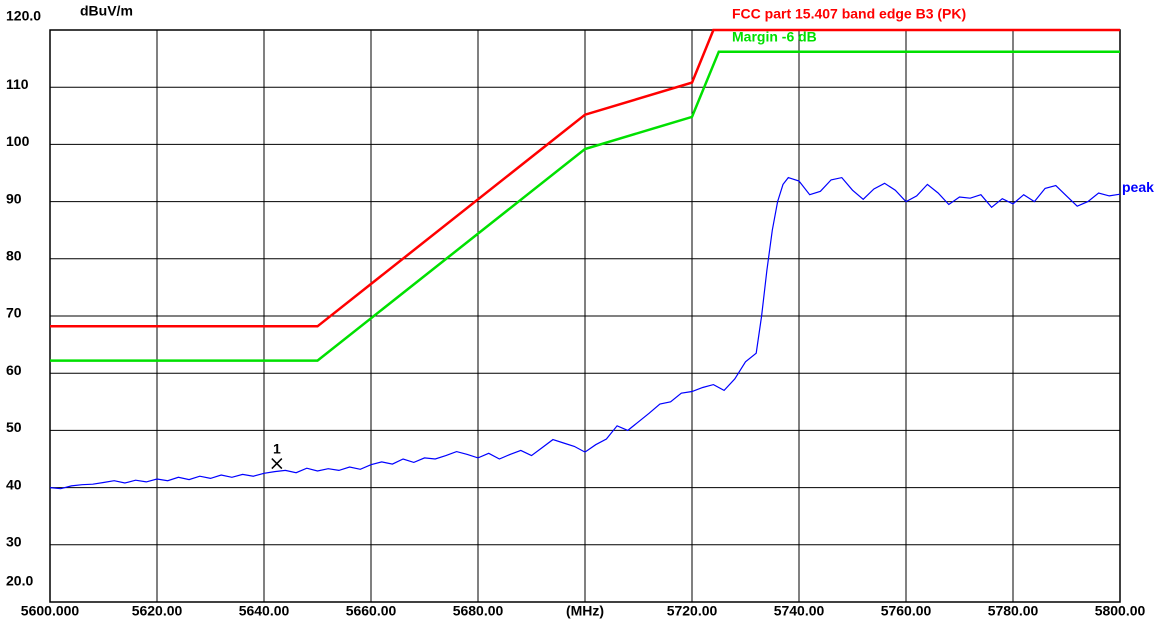  I want to click on x-tick-label: 5740.00, so click(799, 611).